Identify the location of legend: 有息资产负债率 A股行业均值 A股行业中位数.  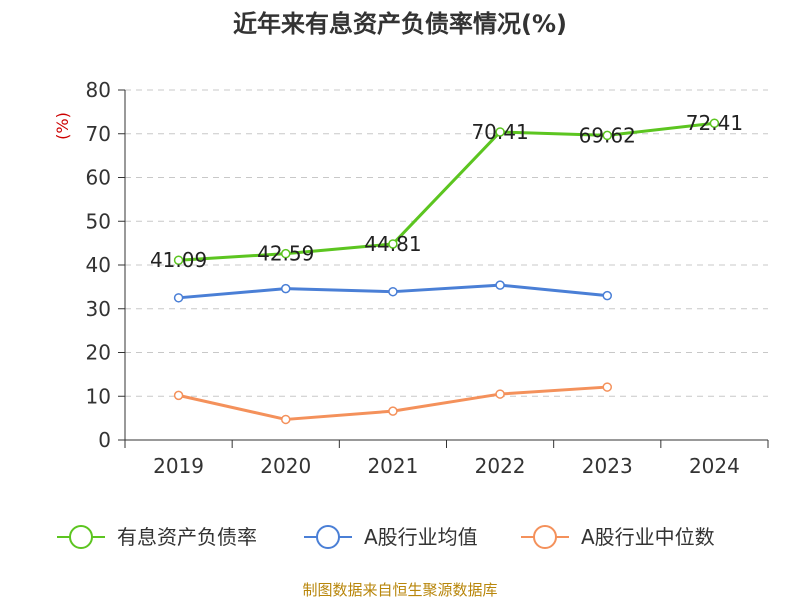
(386, 537).